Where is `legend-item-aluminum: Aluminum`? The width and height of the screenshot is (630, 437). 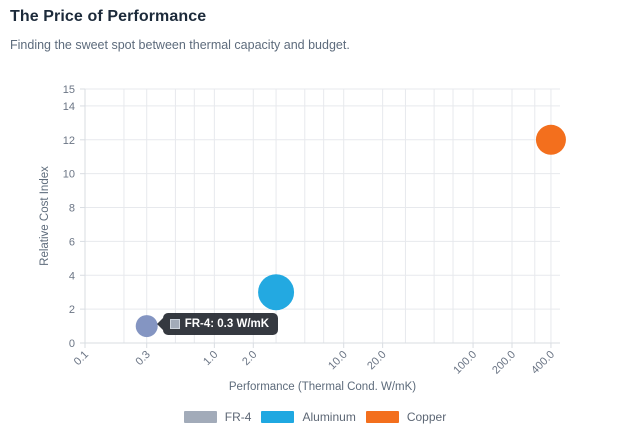
legend-item-aluminum: Aluminum is located at coordinates (308, 417).